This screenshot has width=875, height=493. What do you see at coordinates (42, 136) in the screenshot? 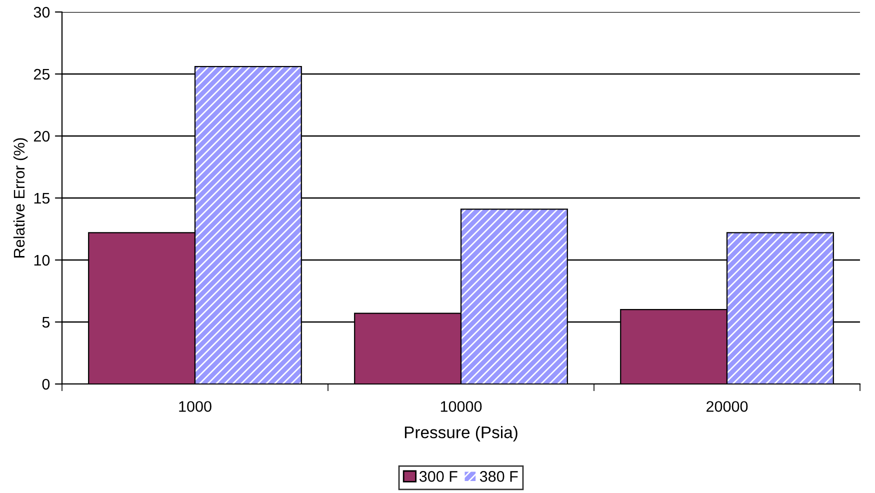
I see `y-tick-label: 20` at bounding box center [42, 136].